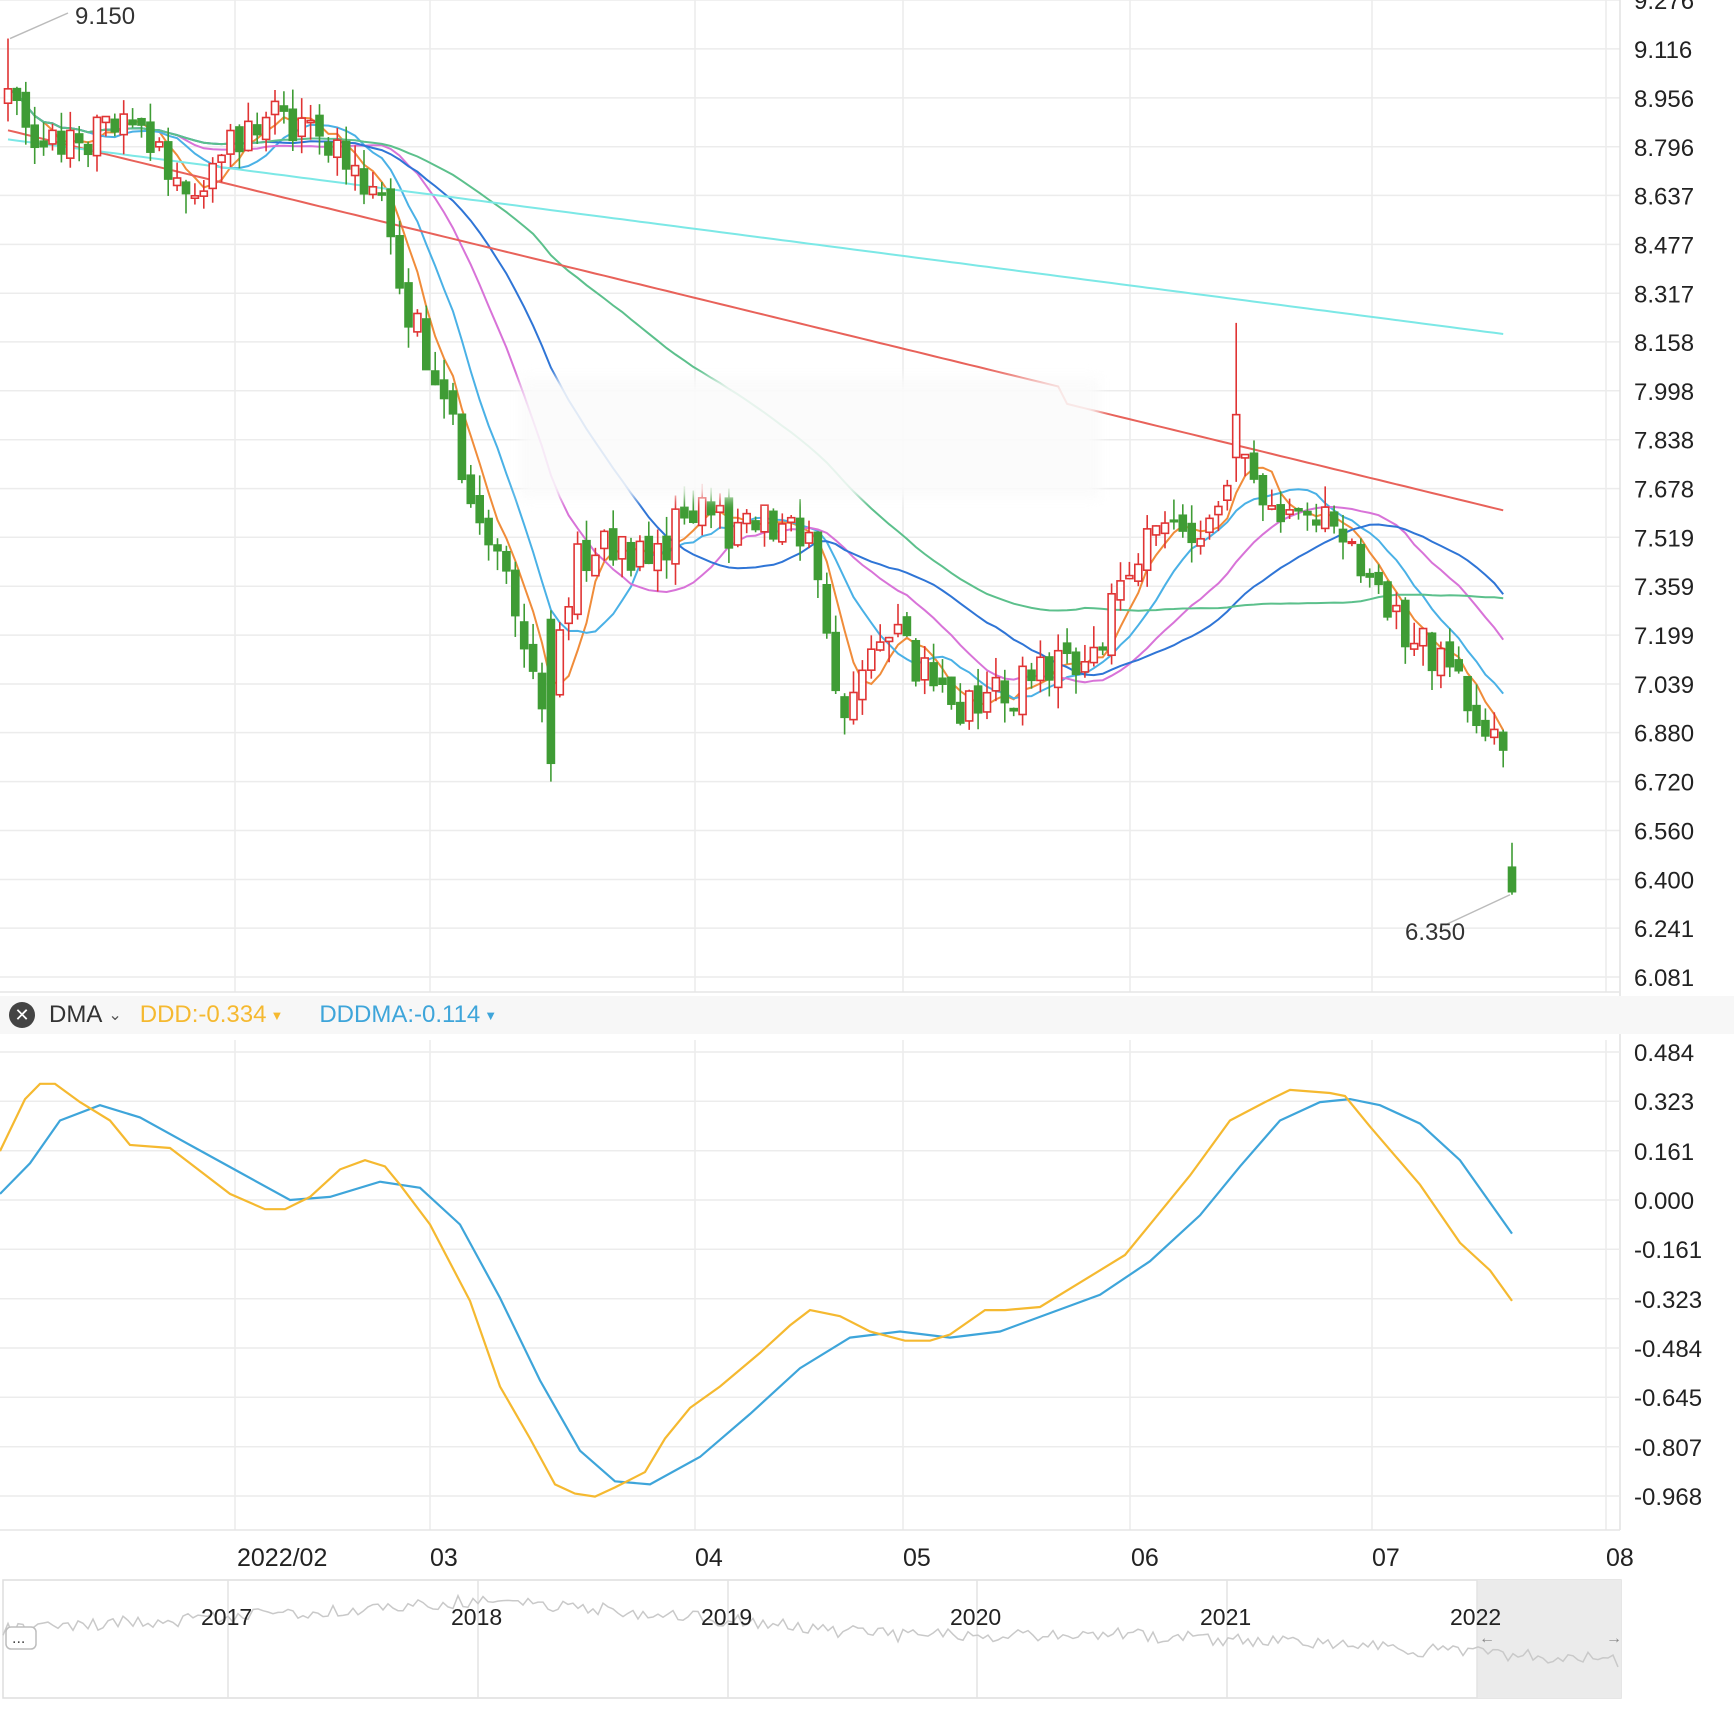 This screenshot has width=1734, height=1717. What do you see at coordinates (1614, 1638) in the screenshot?
I see `navigator-right-handle-icon: →` at bounding box center [1614, 1638].